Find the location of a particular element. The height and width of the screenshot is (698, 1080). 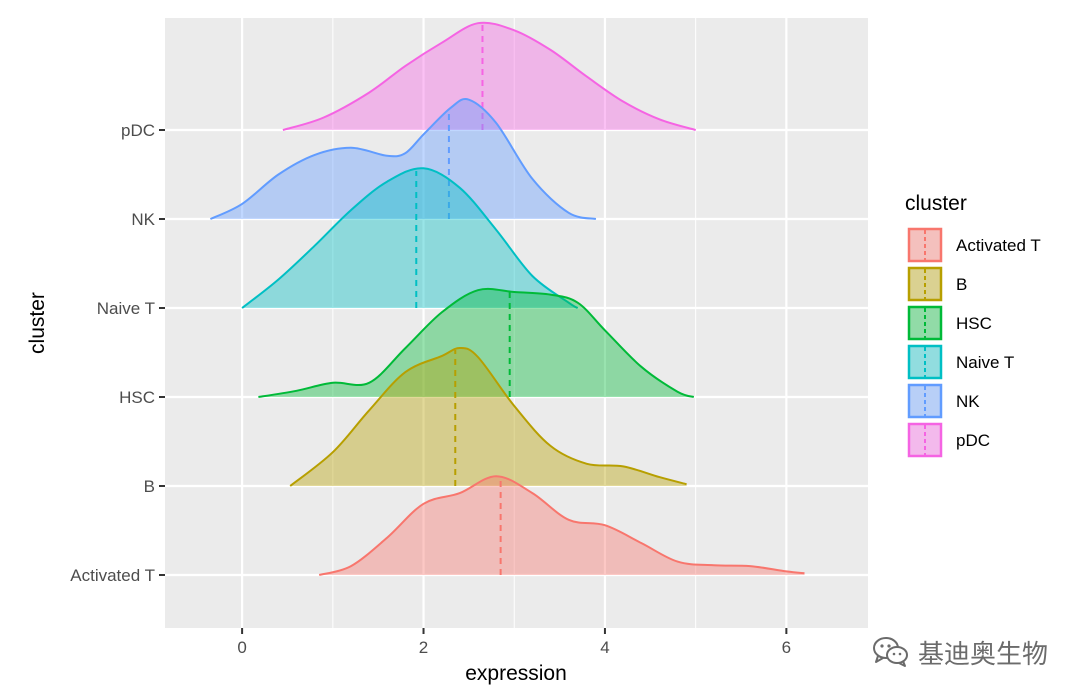

y-tick-label: Naive T is located at coordinates (126, 308).